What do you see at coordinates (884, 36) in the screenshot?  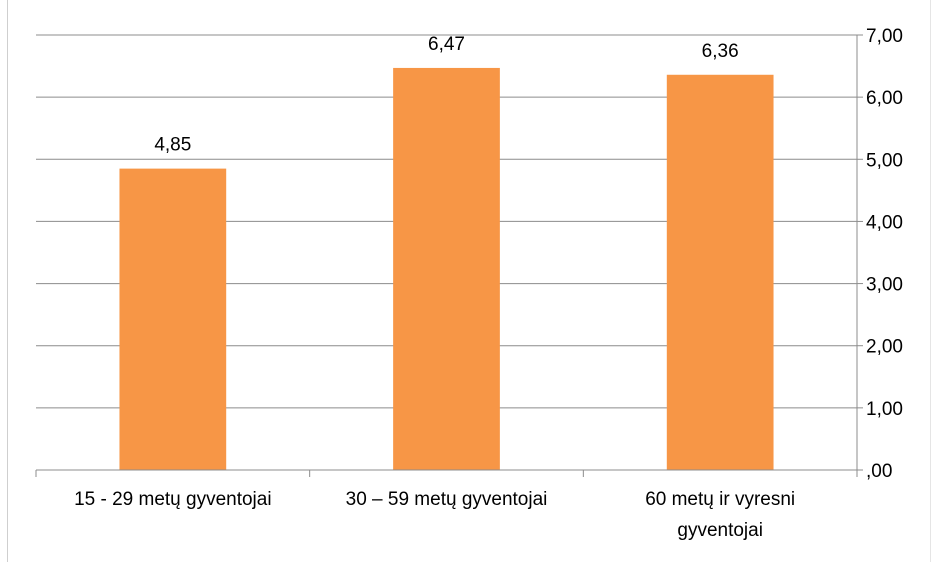 I see `y-tick-label: 7,00` at bounding box center [884, 36].